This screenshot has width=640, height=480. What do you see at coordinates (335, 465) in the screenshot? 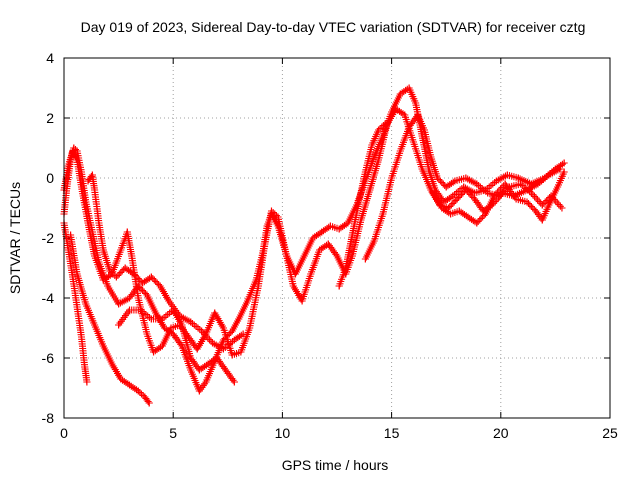
I see `x-axis-label: GPS time / hours` at bounding box center [335, 465].